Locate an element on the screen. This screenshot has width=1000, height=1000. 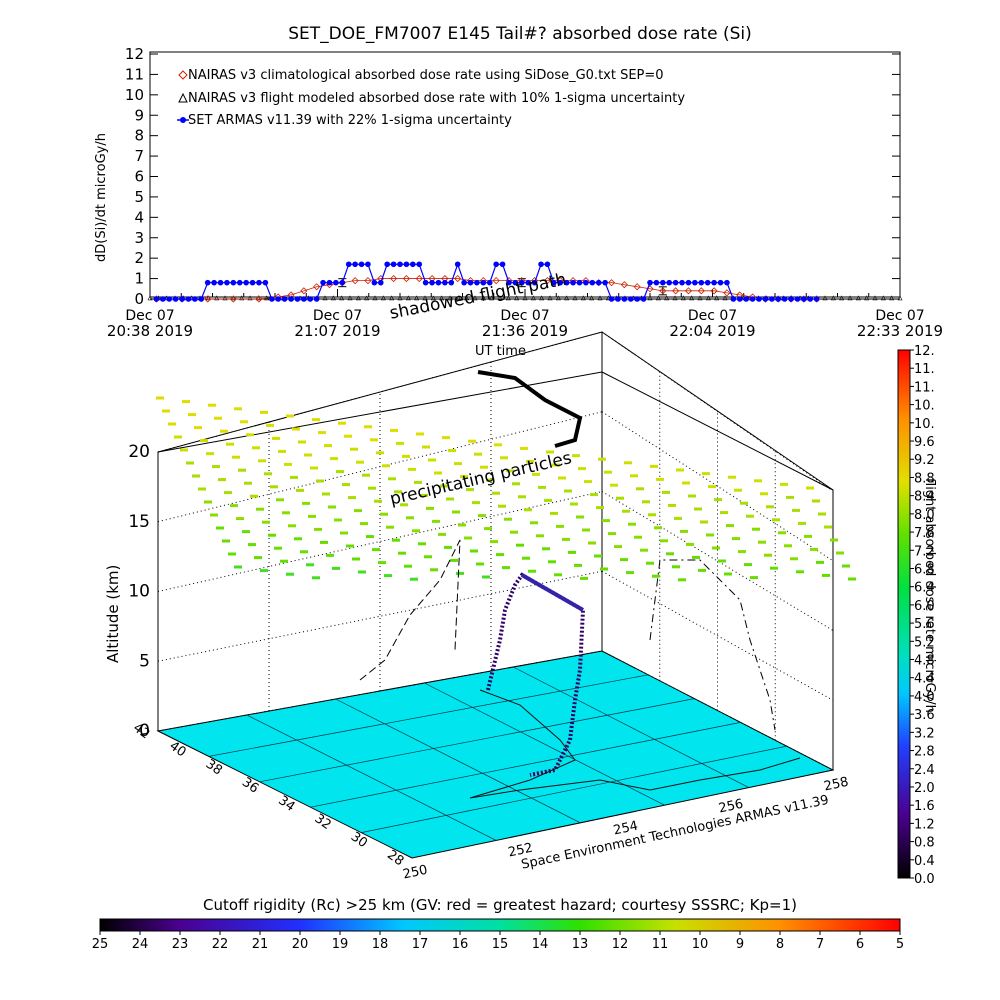
dose-colorbar-tick-label: 2.0 is located at coordinates (924, 788).